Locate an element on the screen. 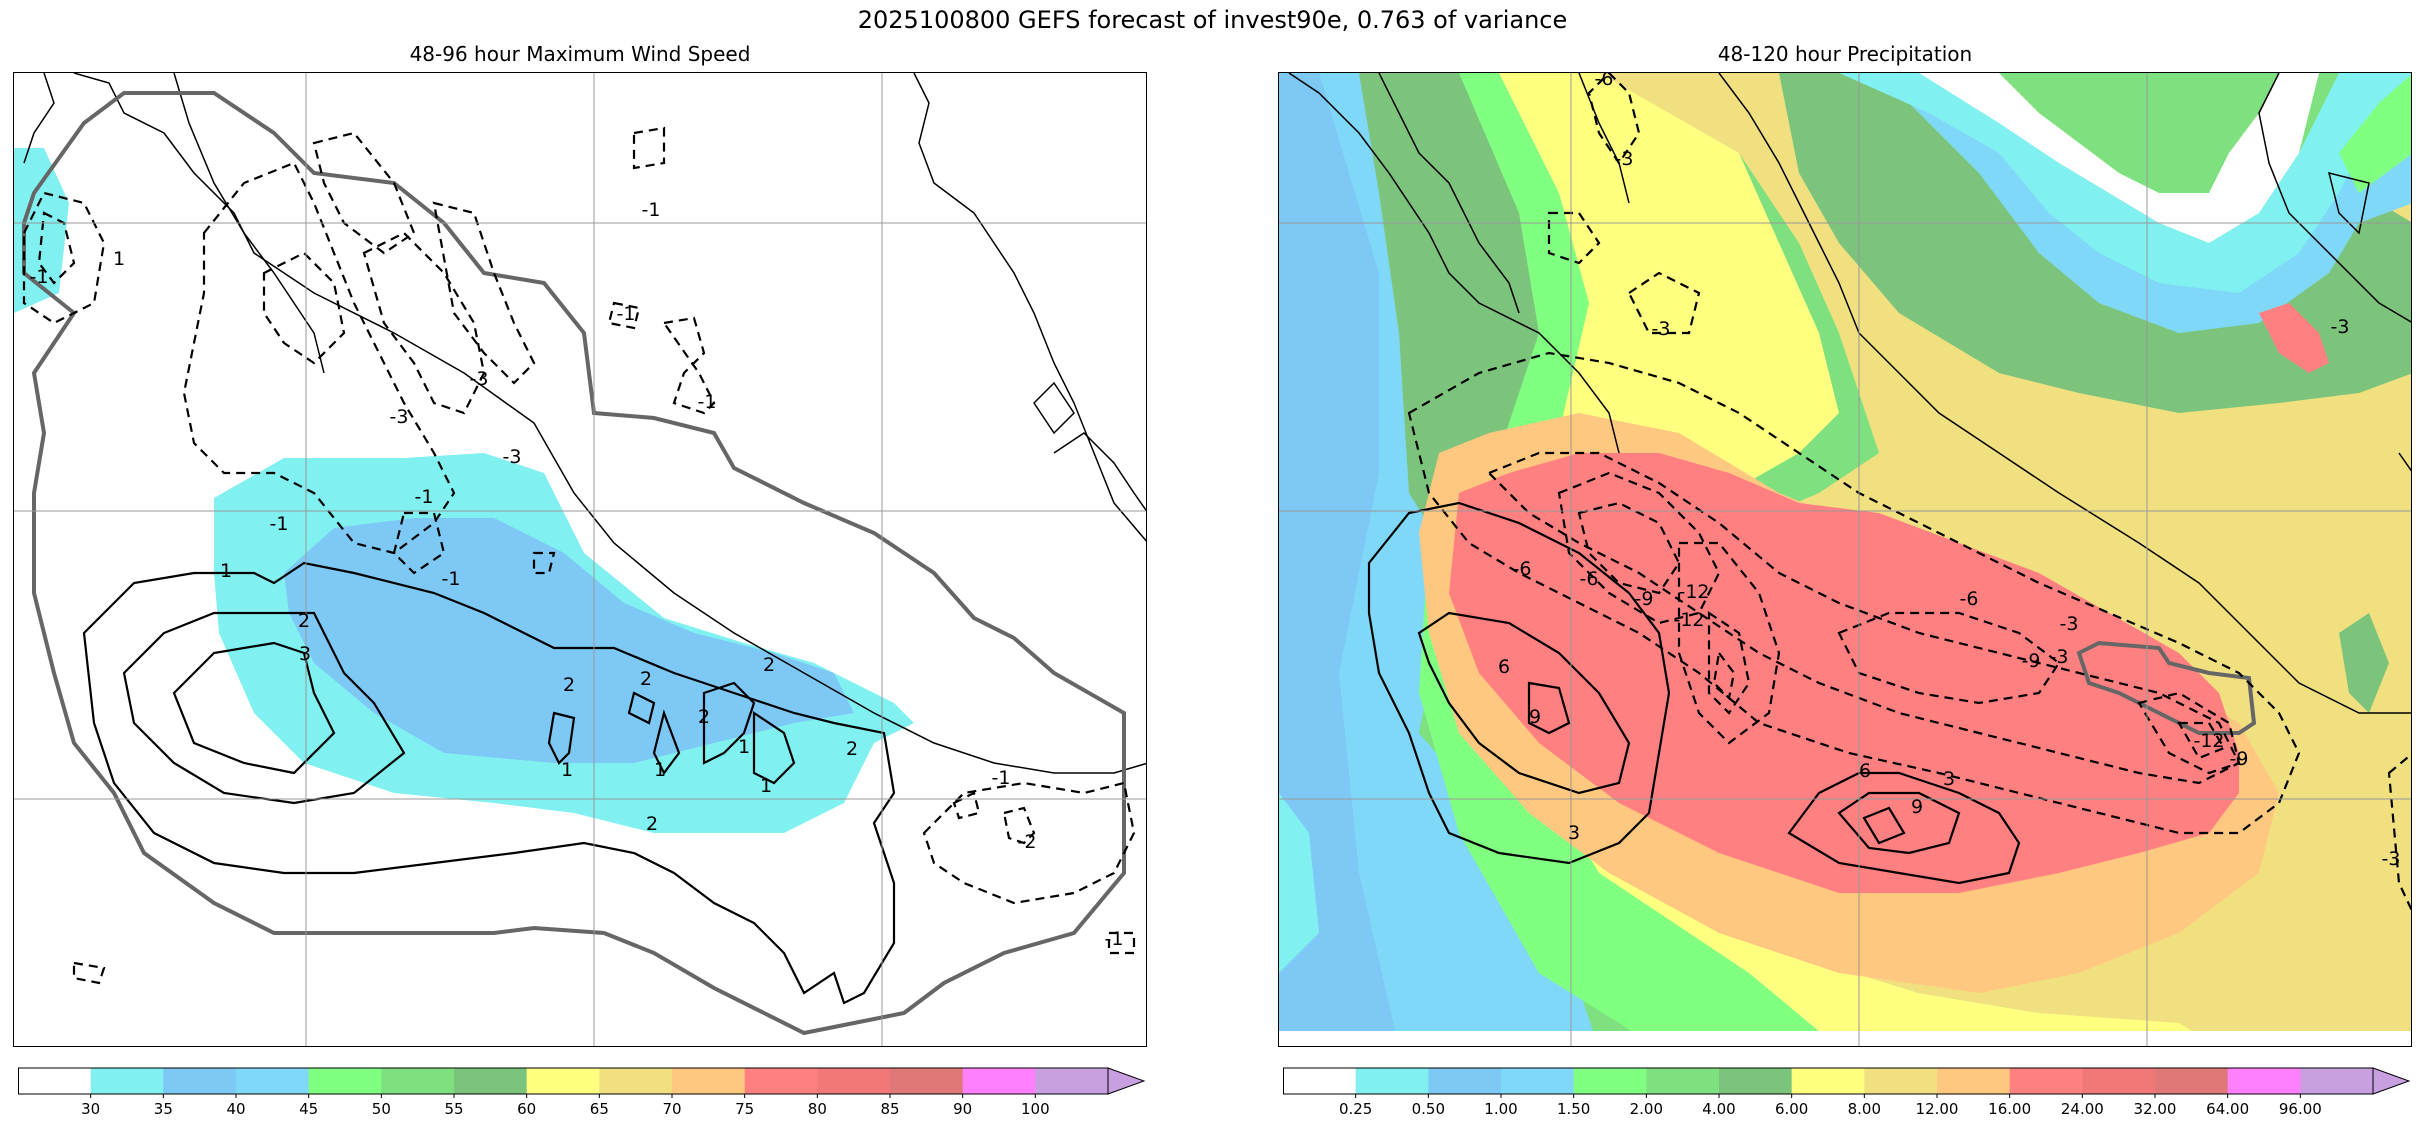  colorbar-tick-label: 90 is located at coordinates (963, 1109).